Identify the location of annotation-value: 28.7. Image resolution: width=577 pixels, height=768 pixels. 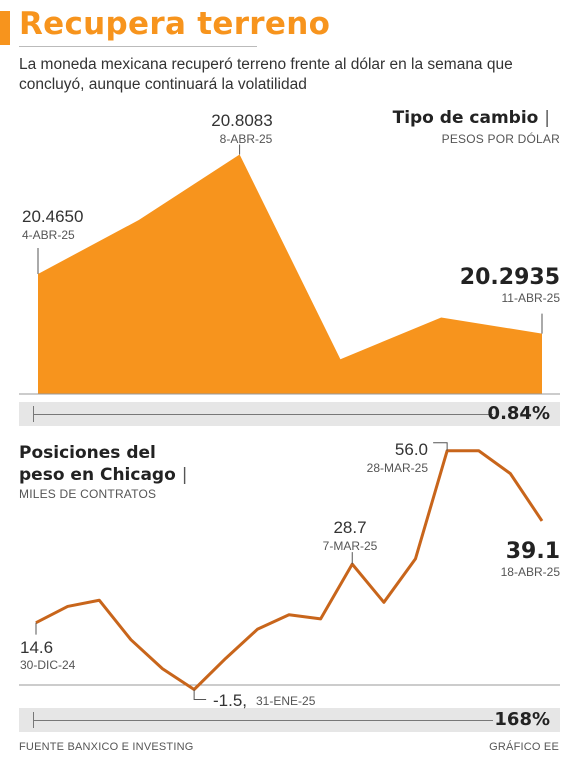
(349, 527).